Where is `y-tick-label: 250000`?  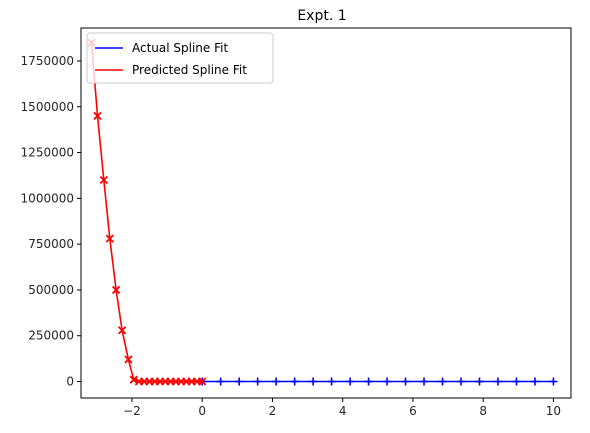 y-tick-label: 250000 is located at coordinates (51, 336).